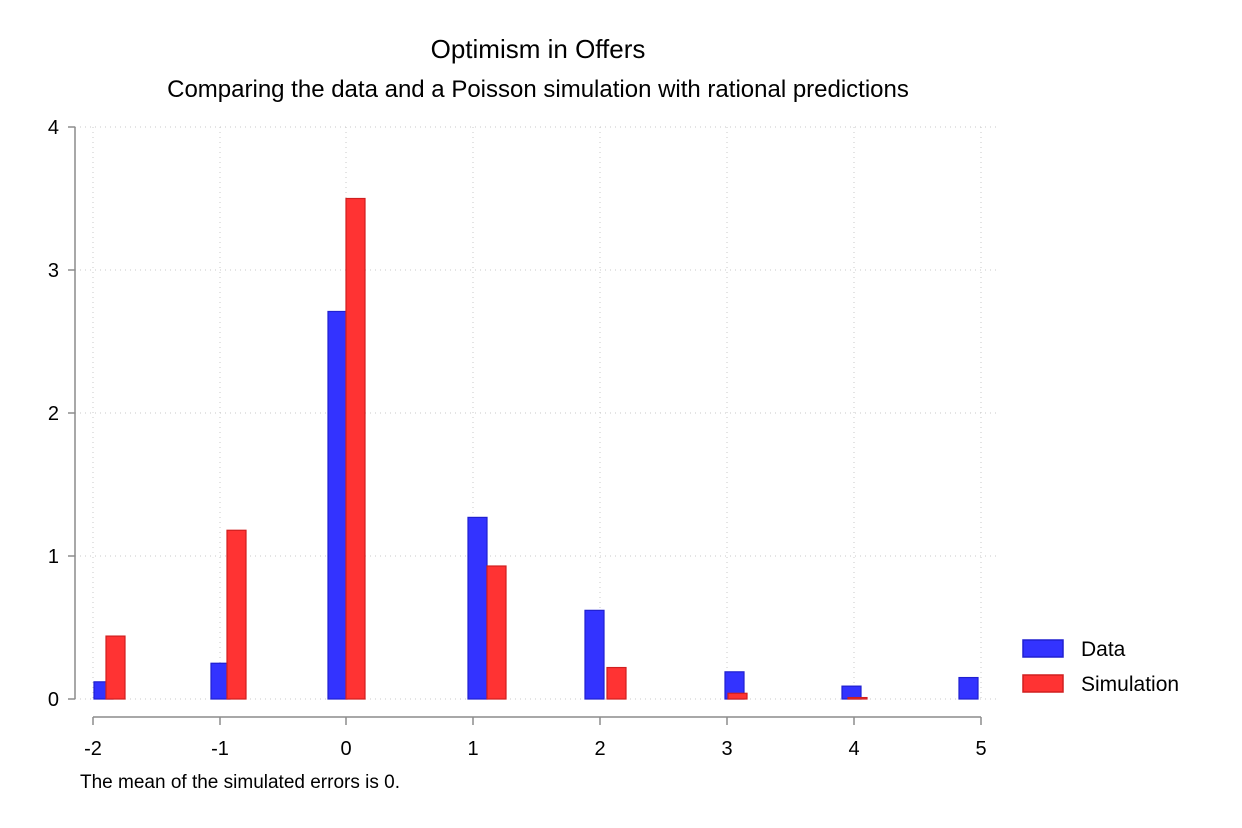 The image size is (1242, 828). I want to click on x-tick-label-3: 3, so click(726, 749).